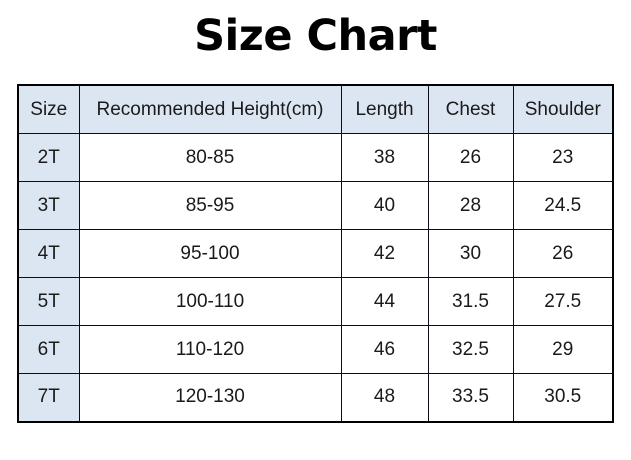  What do you see at coordinates (48, 397) in the screenshot?
I see `cell-size: 7T` at bounding box center [48, 397].